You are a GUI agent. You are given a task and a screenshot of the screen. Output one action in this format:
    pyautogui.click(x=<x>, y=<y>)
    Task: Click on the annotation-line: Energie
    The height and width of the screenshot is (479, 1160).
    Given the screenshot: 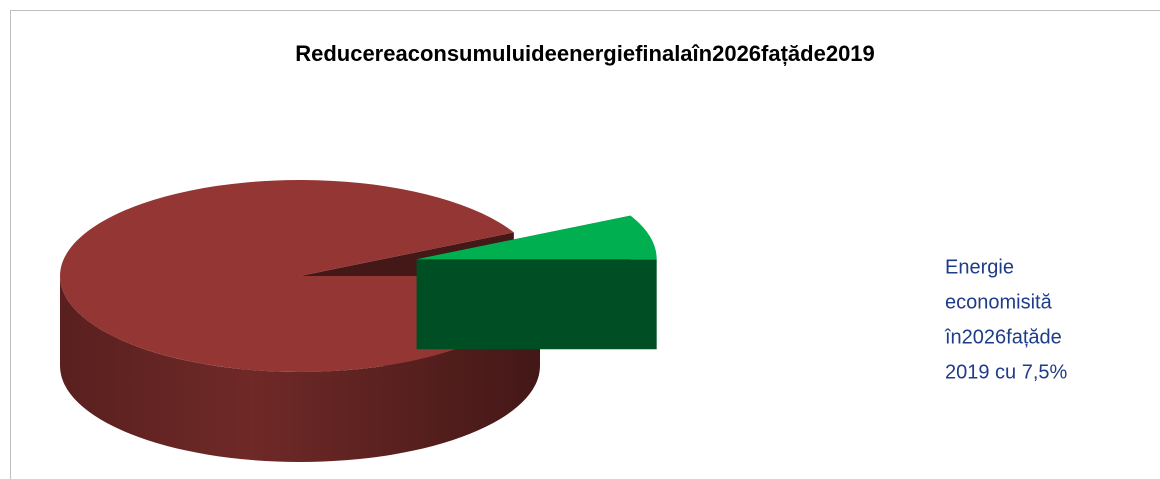 What is the action you would take?
    pyautogui.click(x=979, y=267)
    